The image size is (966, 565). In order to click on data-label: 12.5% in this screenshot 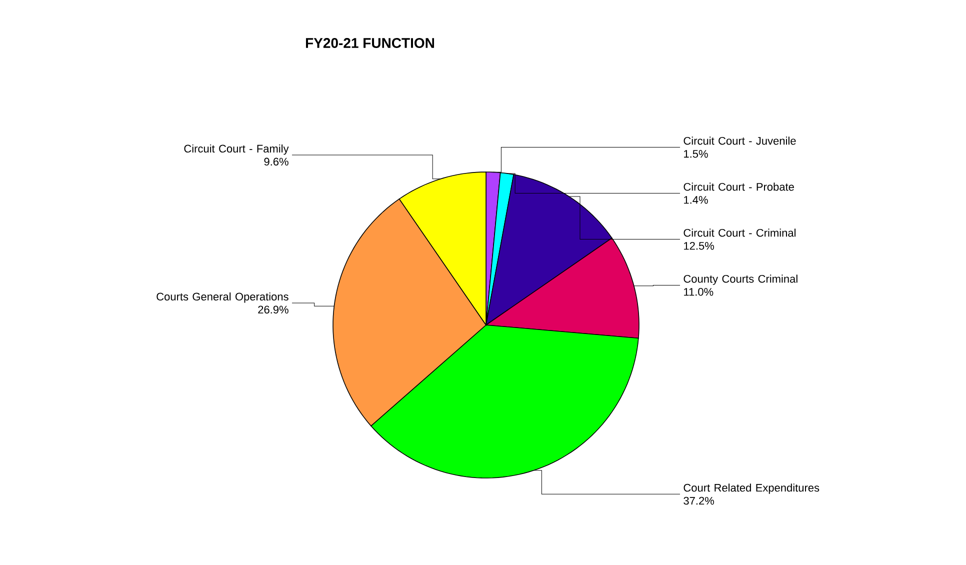, I will do `click(699, 246)`.